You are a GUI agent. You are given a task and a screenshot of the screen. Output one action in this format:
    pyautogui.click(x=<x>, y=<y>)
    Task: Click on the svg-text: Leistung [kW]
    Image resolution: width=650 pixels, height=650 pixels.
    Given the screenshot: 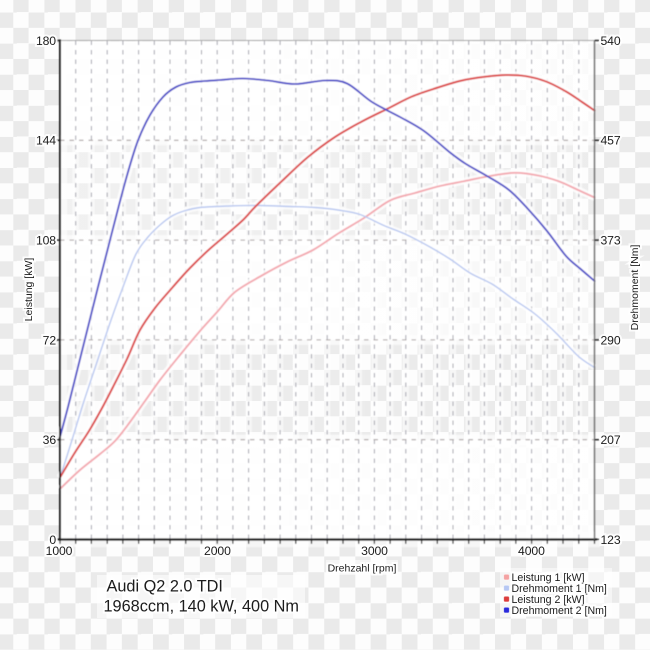 What is the action you would take?
    pyautogui.click(x=29, y=290)
    